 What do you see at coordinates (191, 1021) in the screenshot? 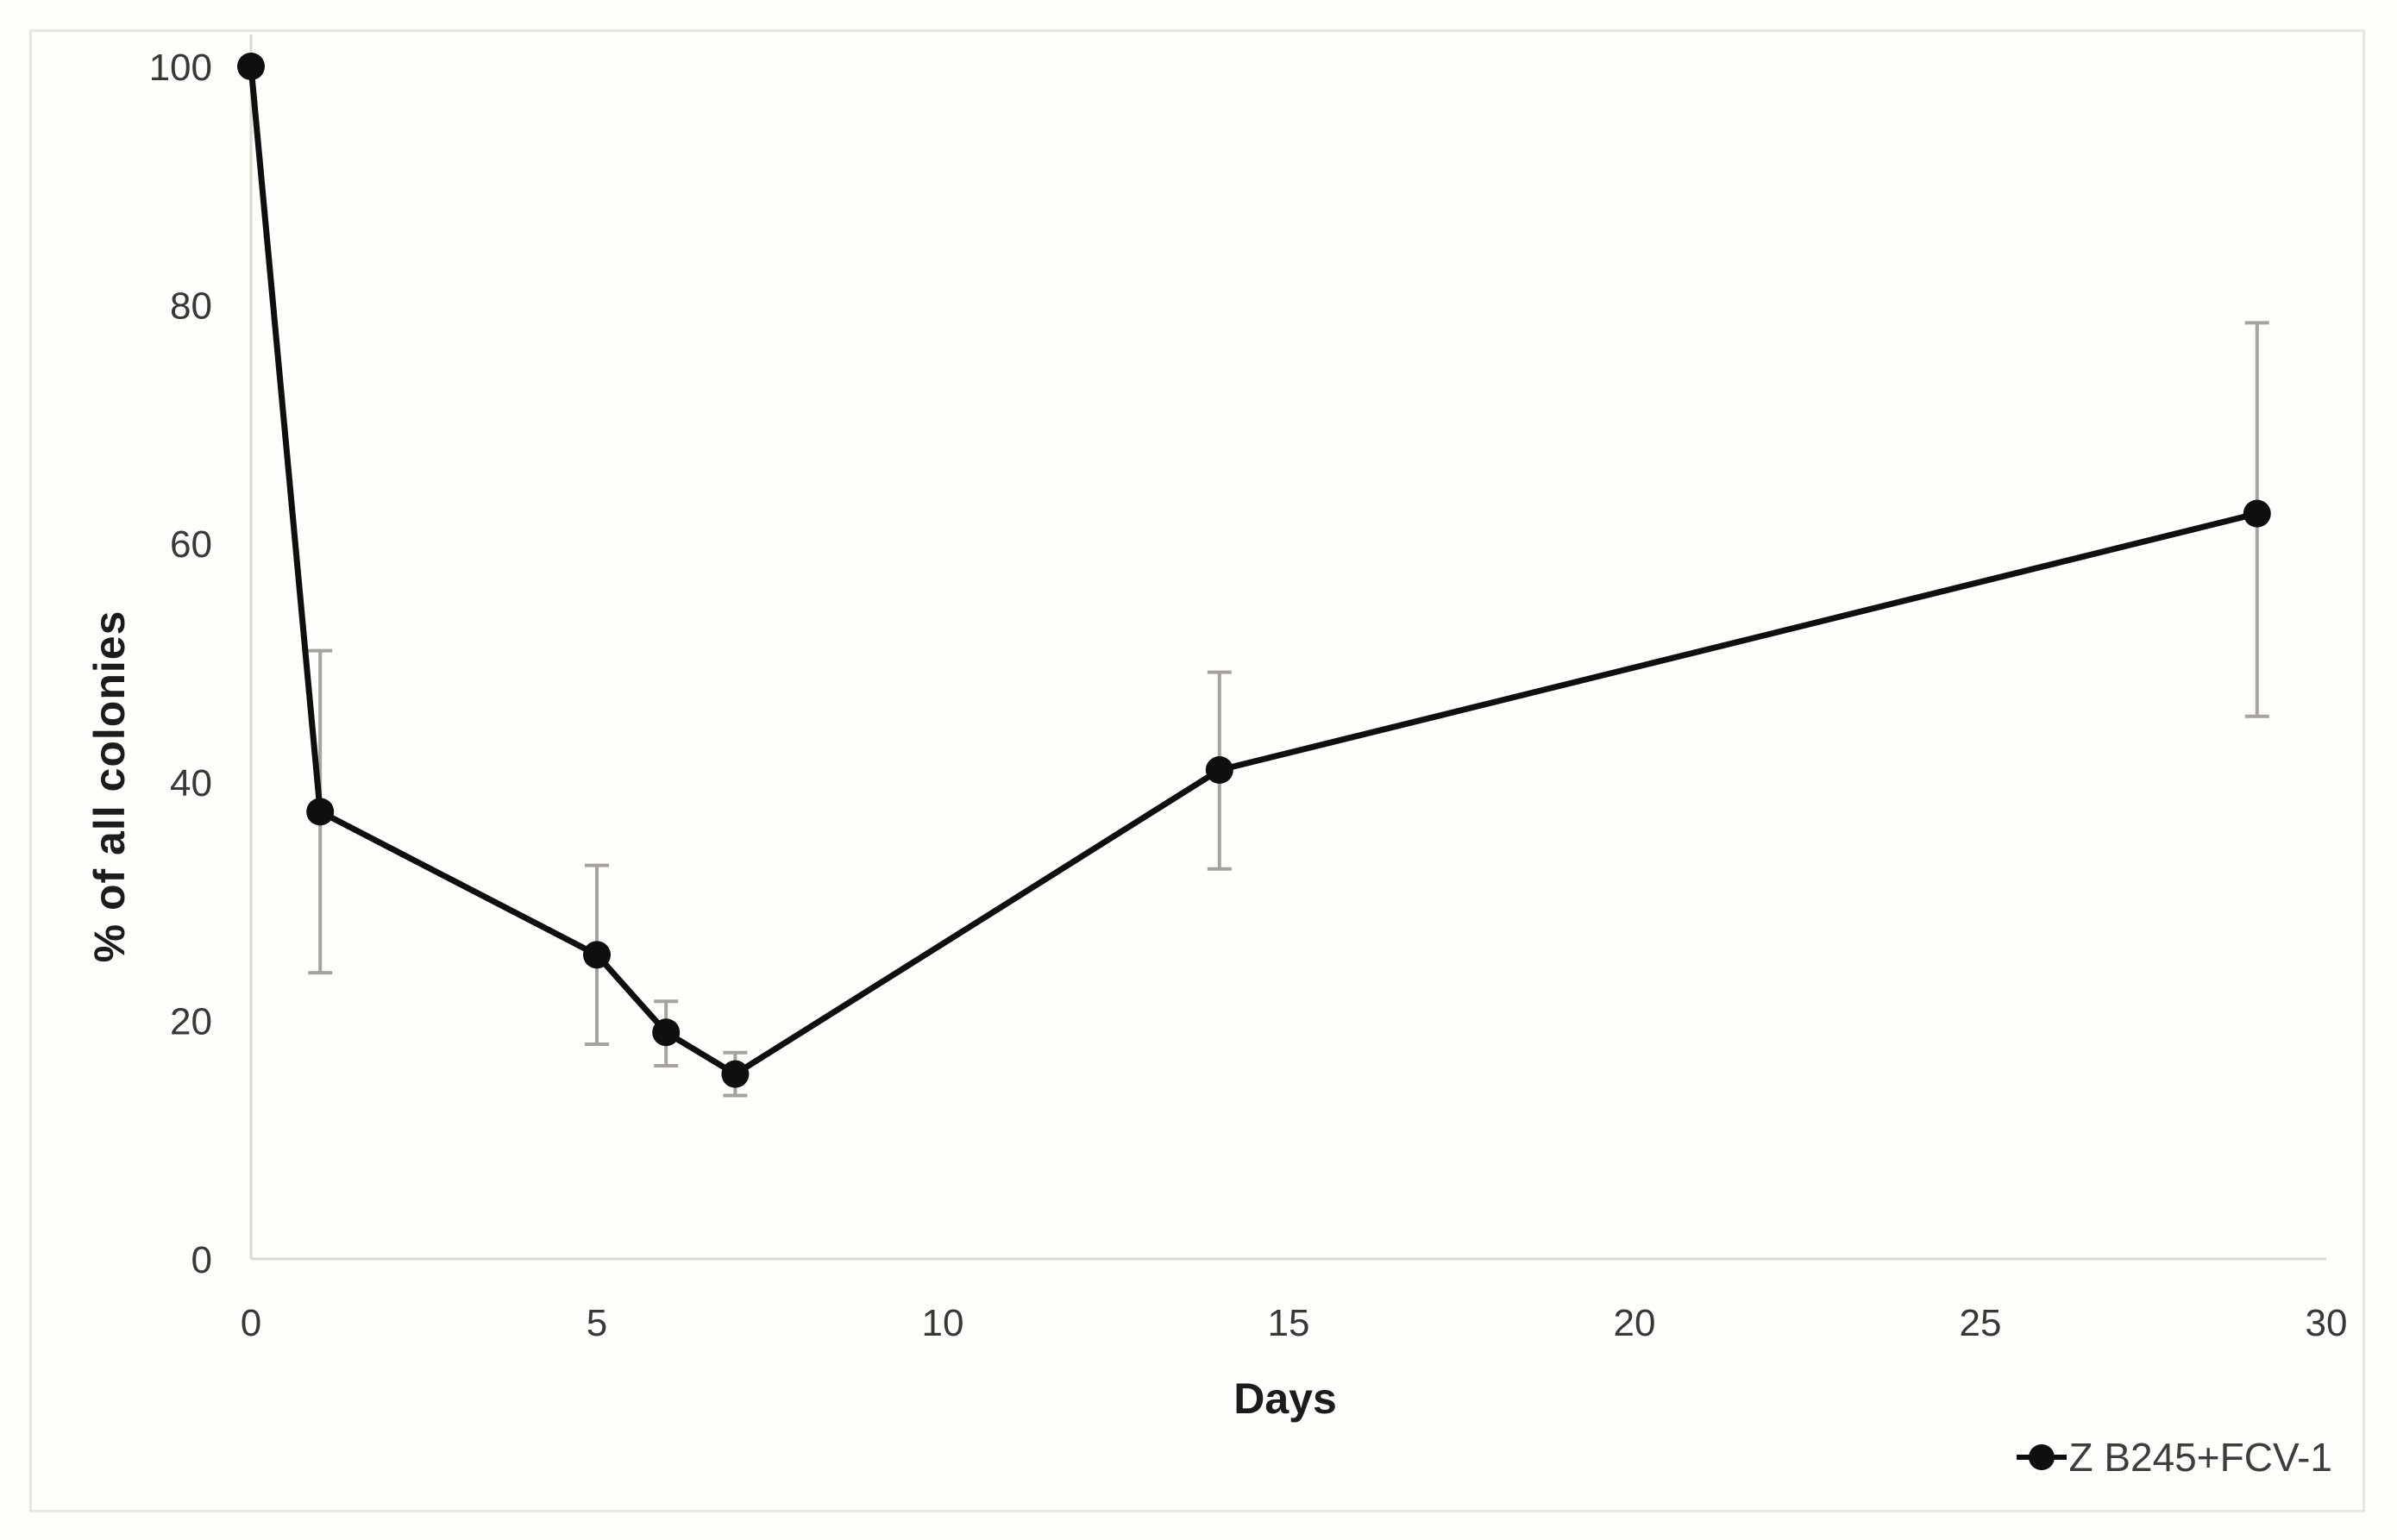
I see `y-tick-label: 20` at bounding box center [191, 1021].